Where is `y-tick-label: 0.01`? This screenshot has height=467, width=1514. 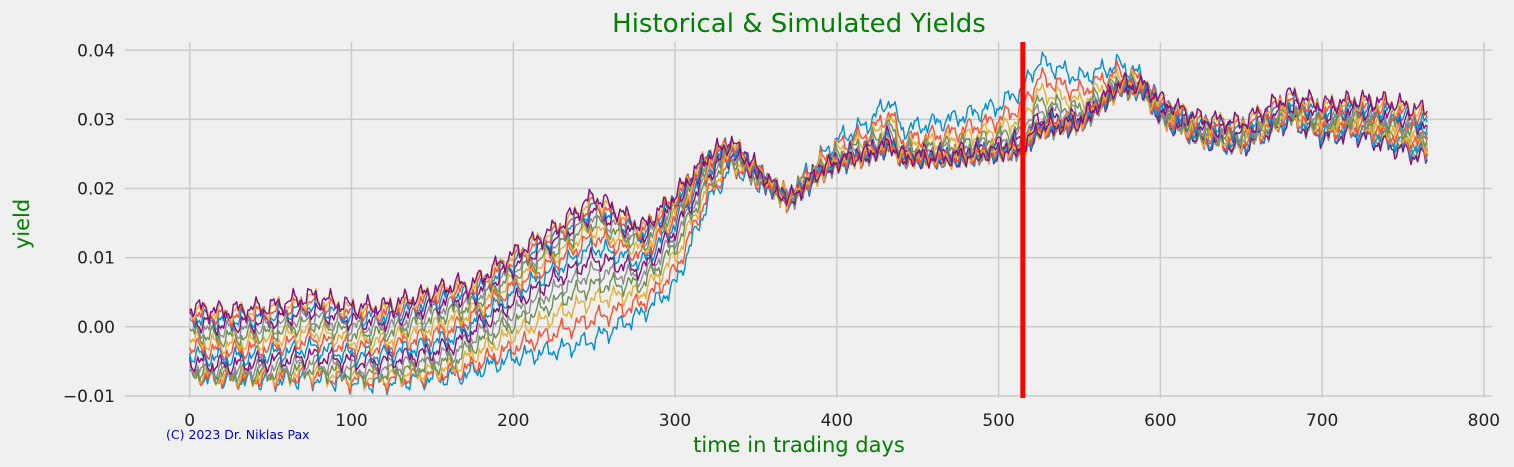
y-tick-label: 0.01 is located at coordinates (96, 259).